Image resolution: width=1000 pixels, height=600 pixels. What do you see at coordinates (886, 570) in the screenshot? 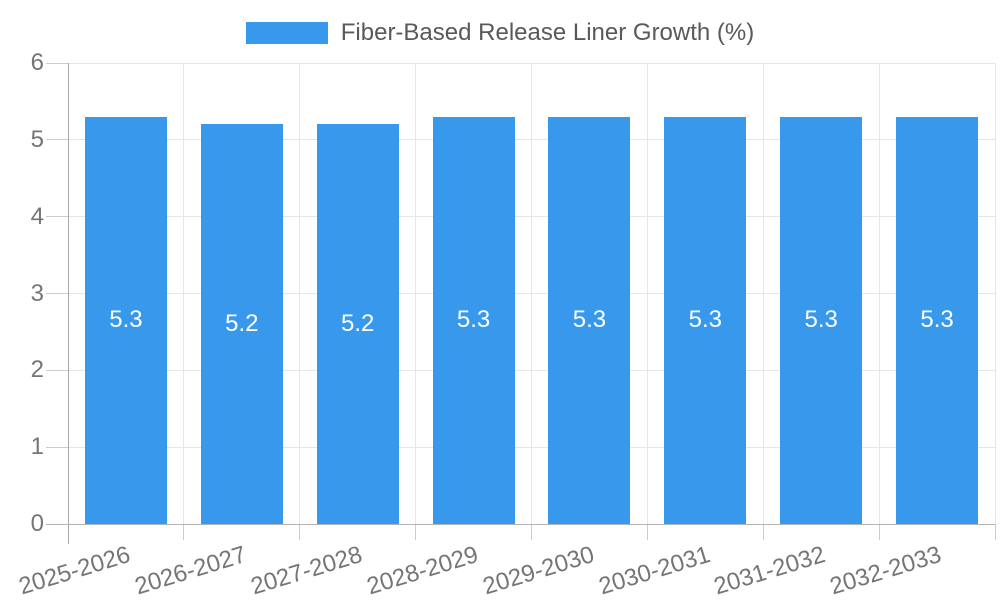
I see `x-axis-tick-label: 2032-2033` at bounding box center [886, 570].